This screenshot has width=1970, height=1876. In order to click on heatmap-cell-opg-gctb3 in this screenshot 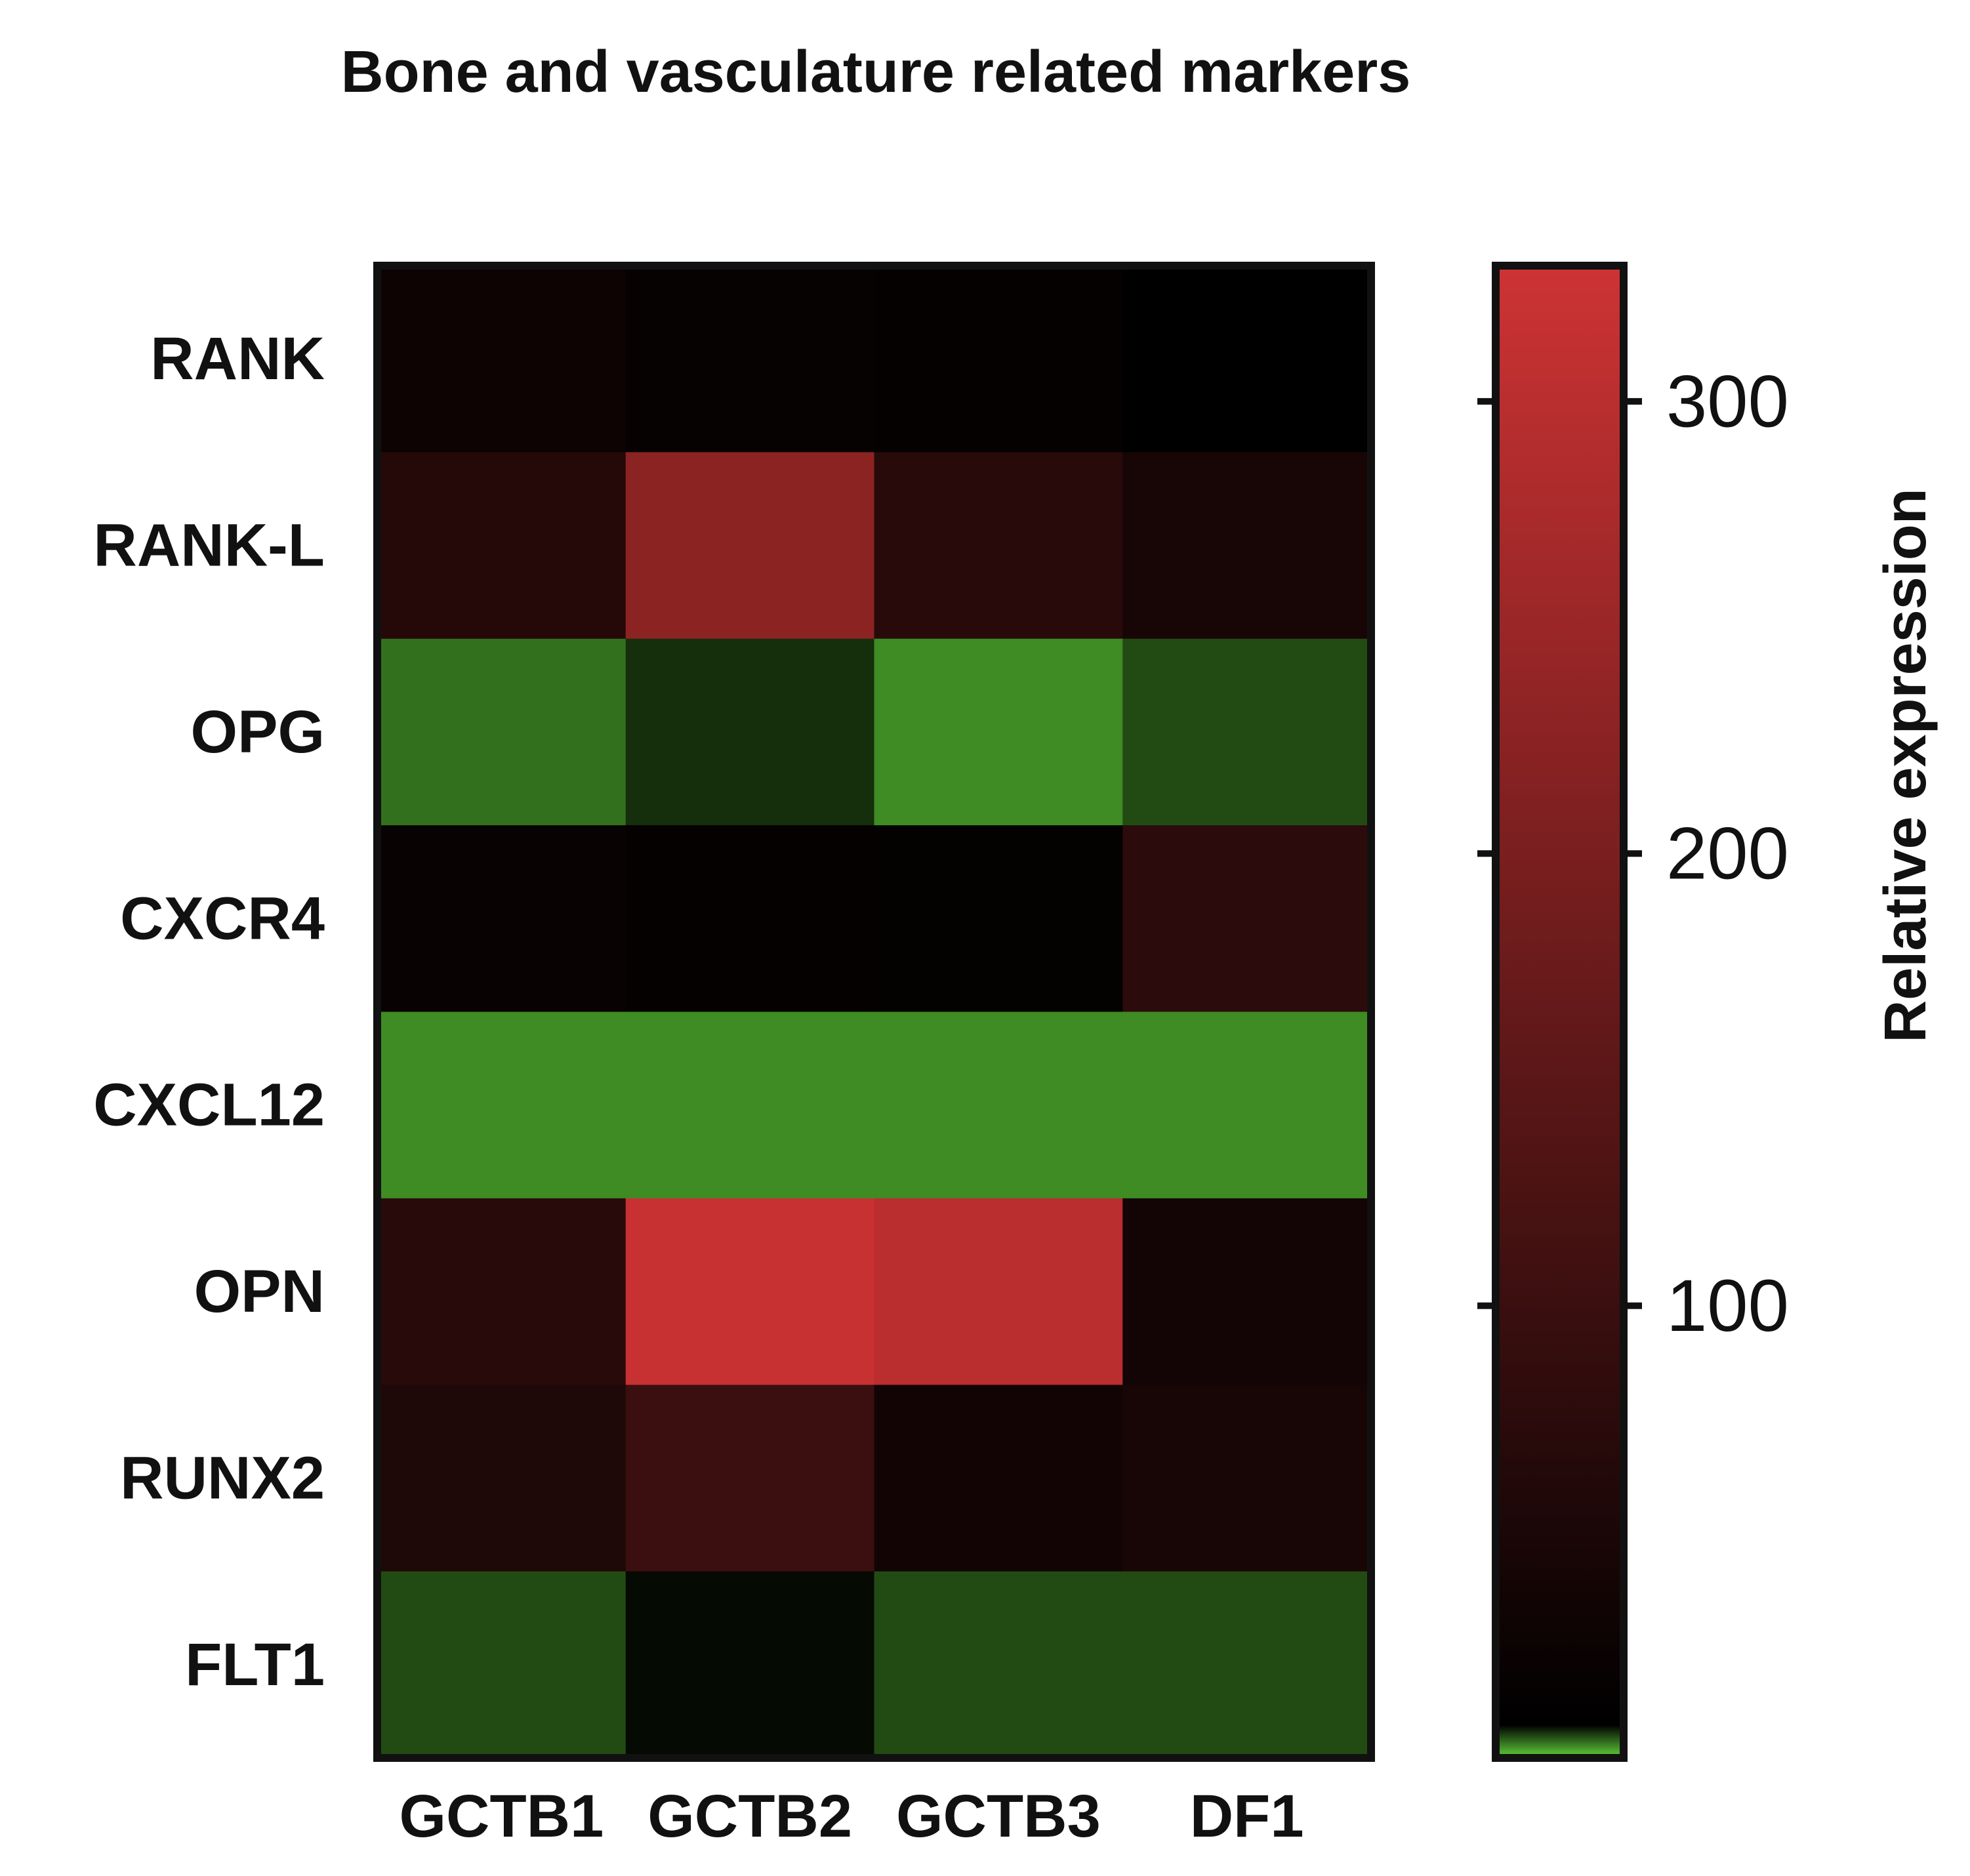, I will do `click(998, 732)`.